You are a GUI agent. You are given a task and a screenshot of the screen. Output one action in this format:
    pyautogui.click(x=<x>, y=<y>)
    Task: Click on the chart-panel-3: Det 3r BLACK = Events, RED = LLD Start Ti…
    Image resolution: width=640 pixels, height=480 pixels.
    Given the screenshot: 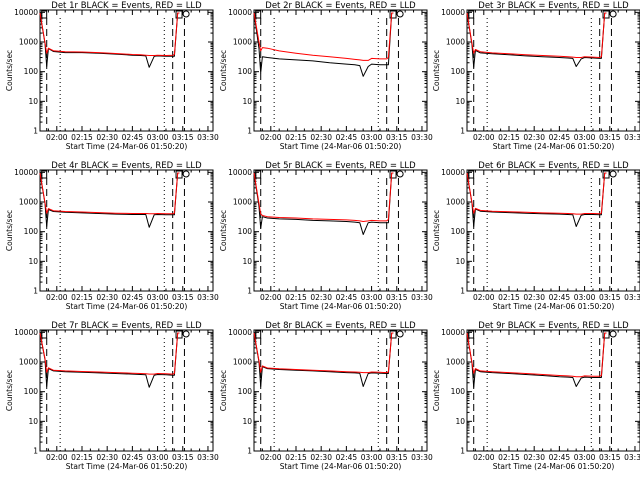 What is the action you would take?
    pyautogui.click(x=536, y=76)
    